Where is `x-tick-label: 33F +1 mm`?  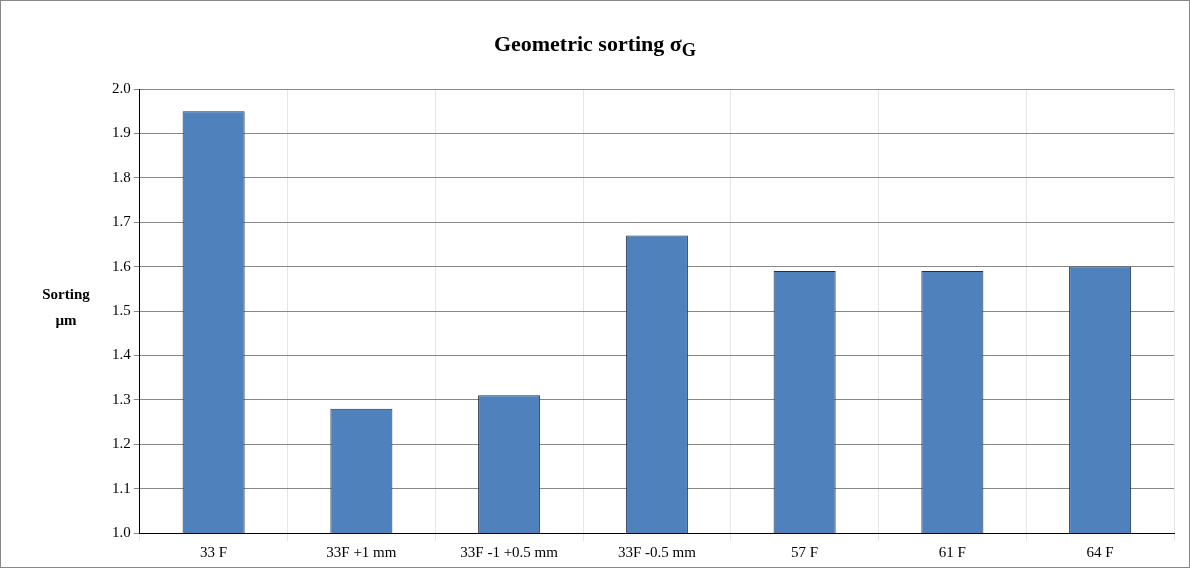 x-tick-label: 33F +1 mm is located at coordinates (361, 551).